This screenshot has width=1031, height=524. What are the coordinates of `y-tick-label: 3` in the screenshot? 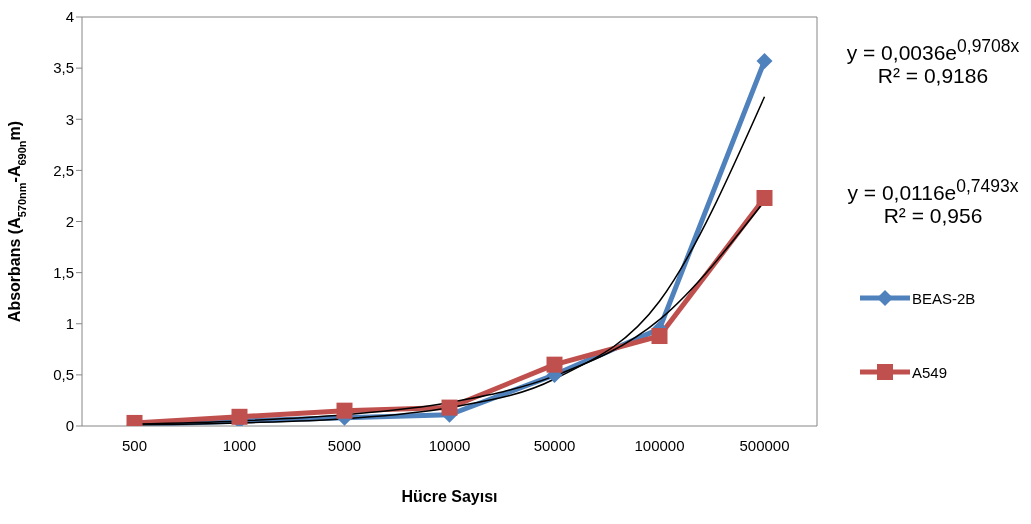 It's located at (69, 119).